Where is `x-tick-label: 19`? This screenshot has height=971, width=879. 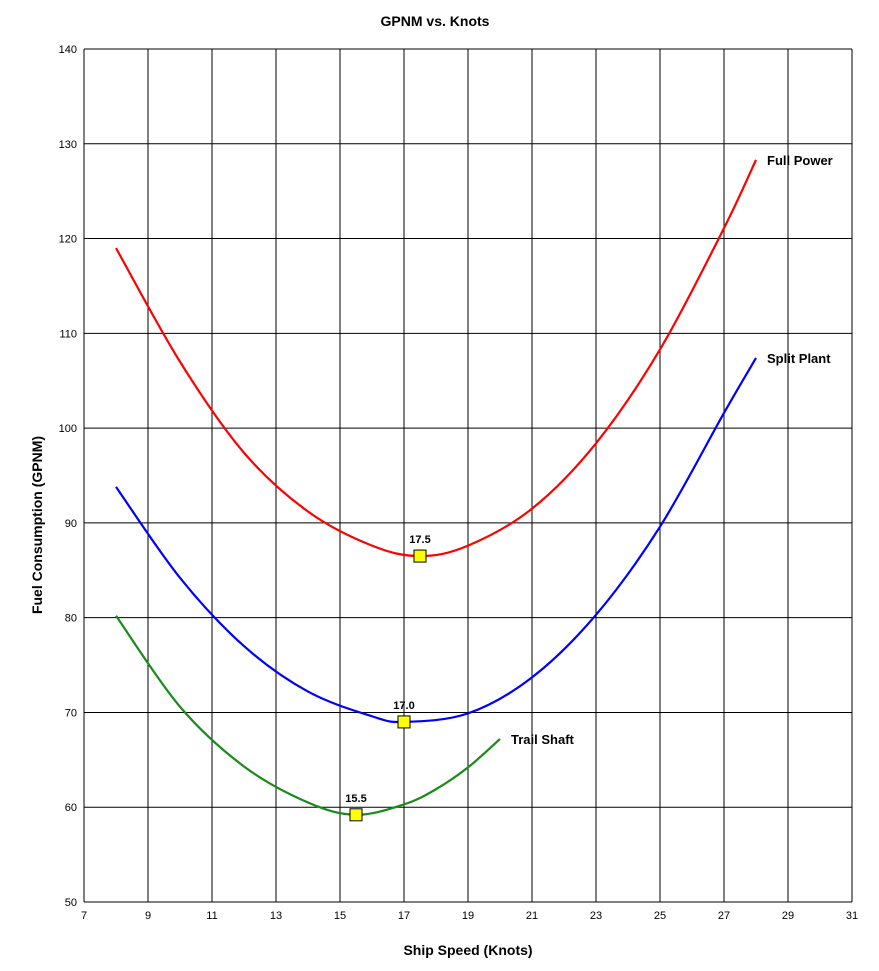
x-tick-label: 19 is located at coordinates (468, 916).